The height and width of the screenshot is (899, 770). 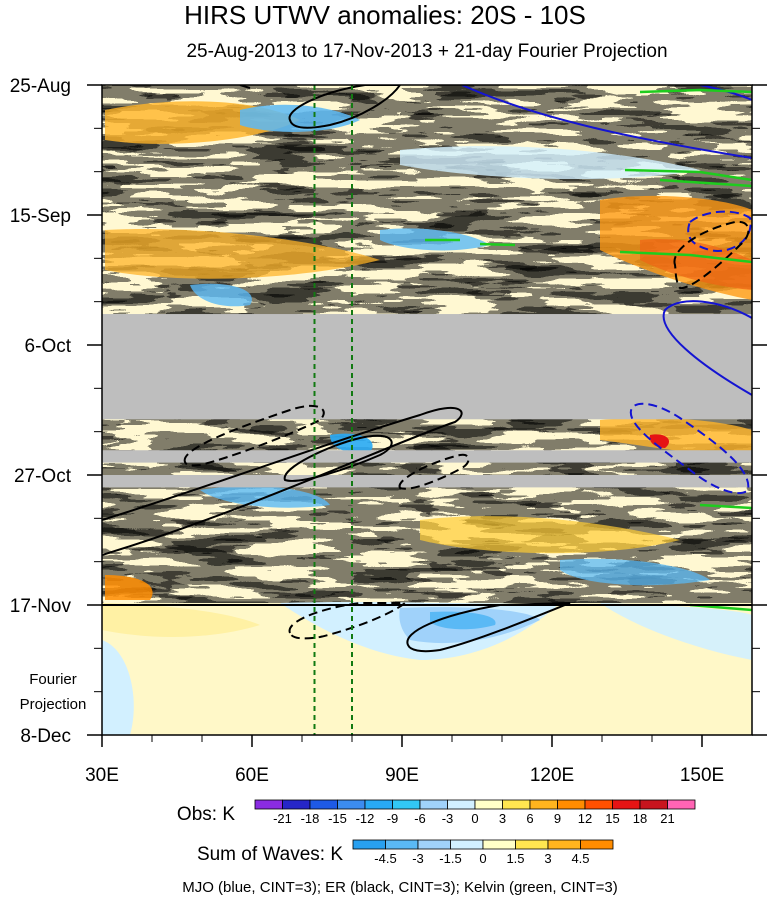 I want to click on y-tick-label: 27-Oct, so click(x=43, y=476).